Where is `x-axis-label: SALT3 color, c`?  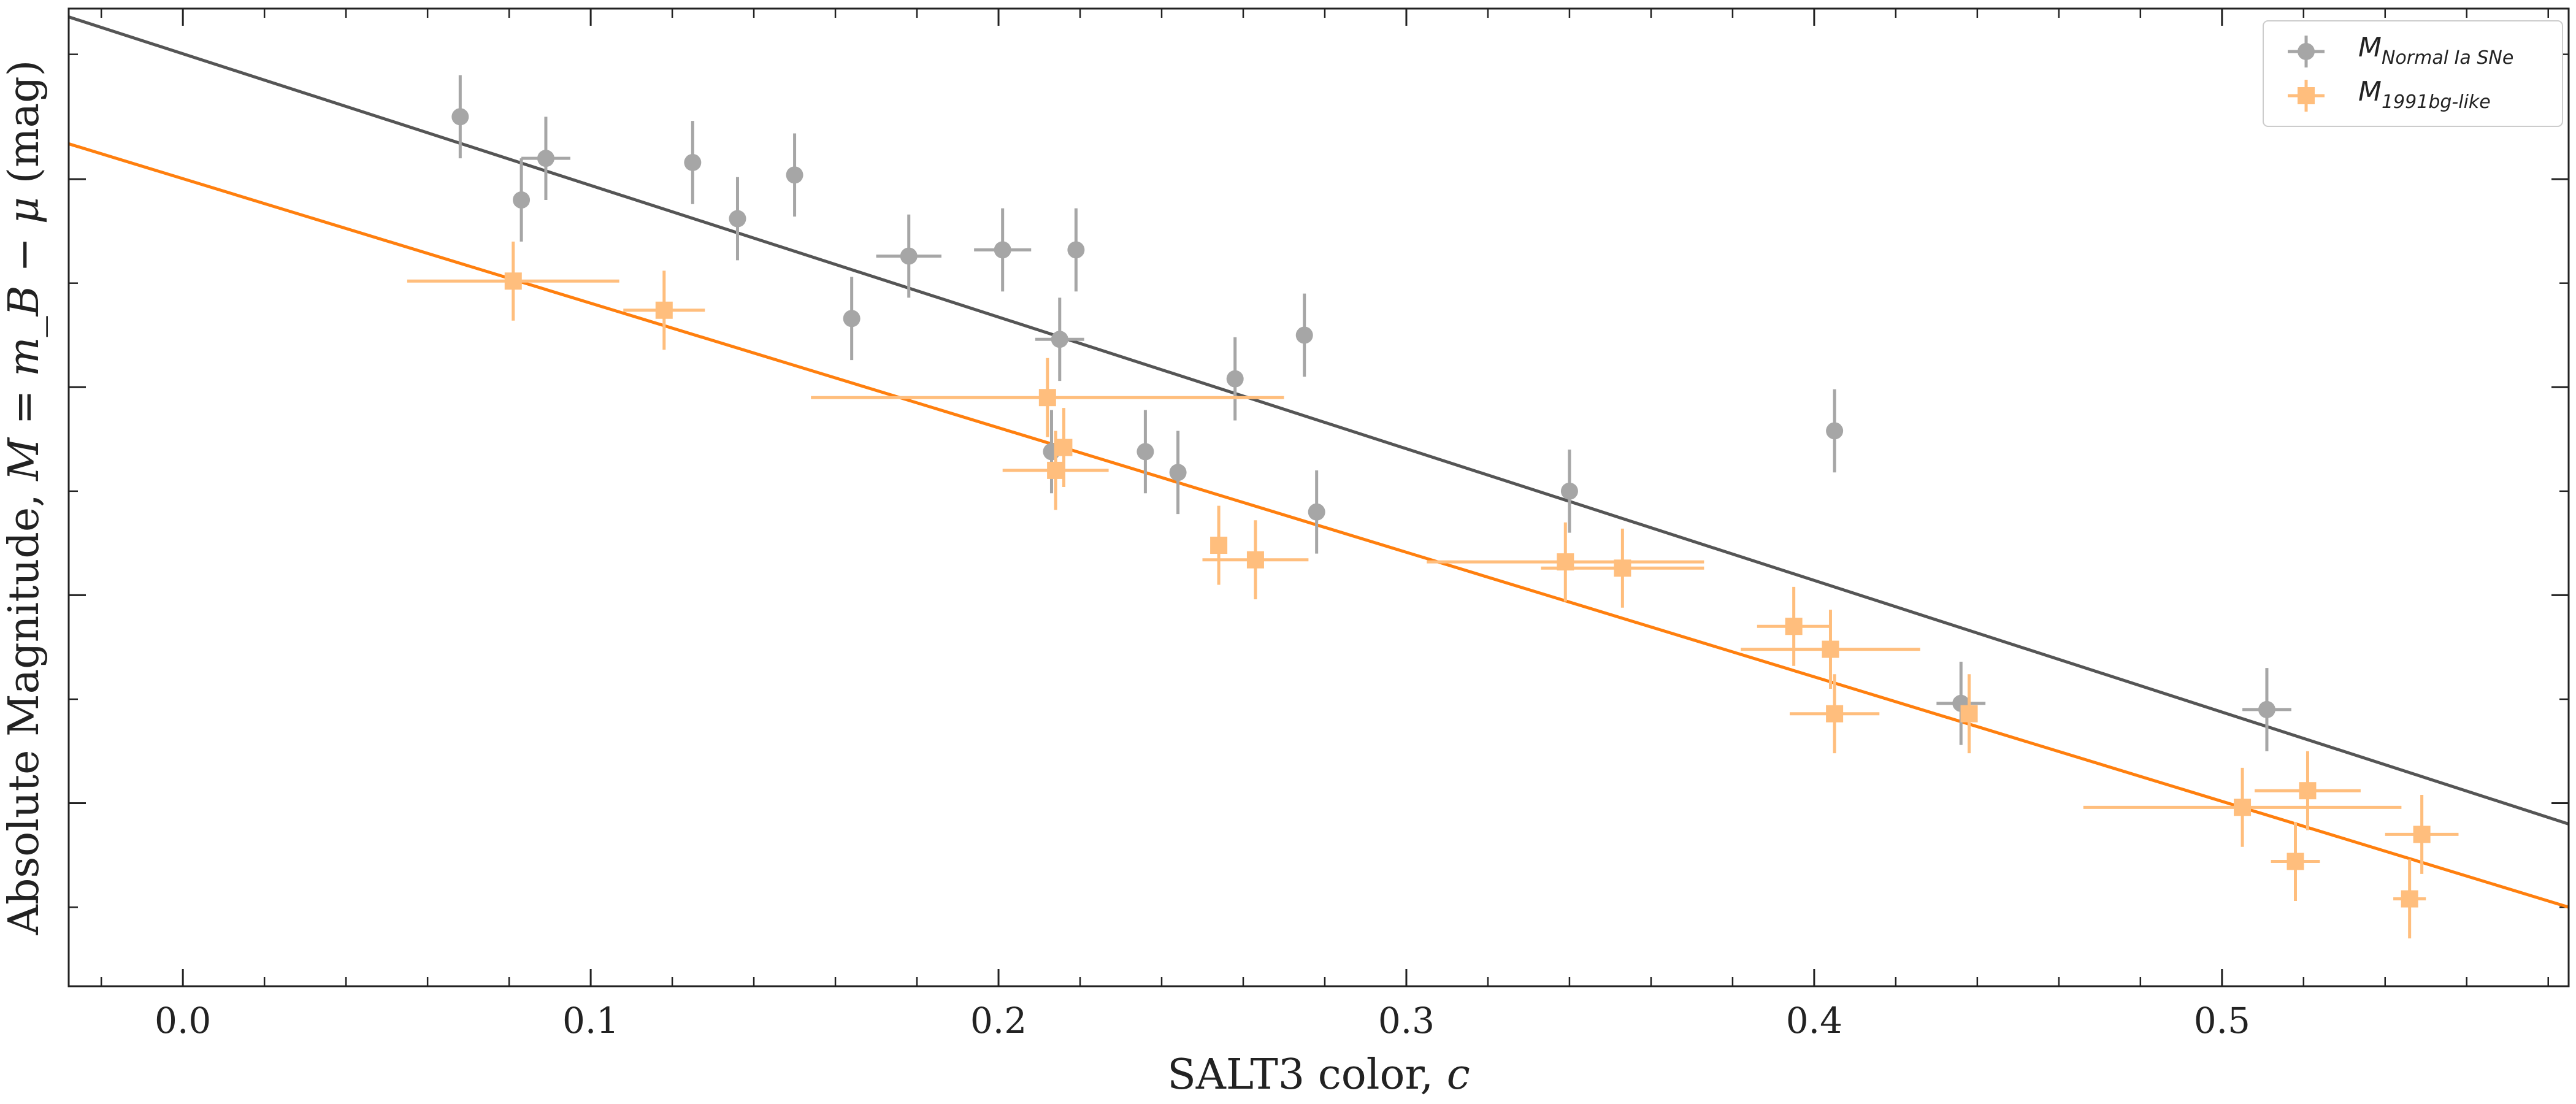
x-axis-label: SALT3 color, c is located at coordinates (1318, 1075).